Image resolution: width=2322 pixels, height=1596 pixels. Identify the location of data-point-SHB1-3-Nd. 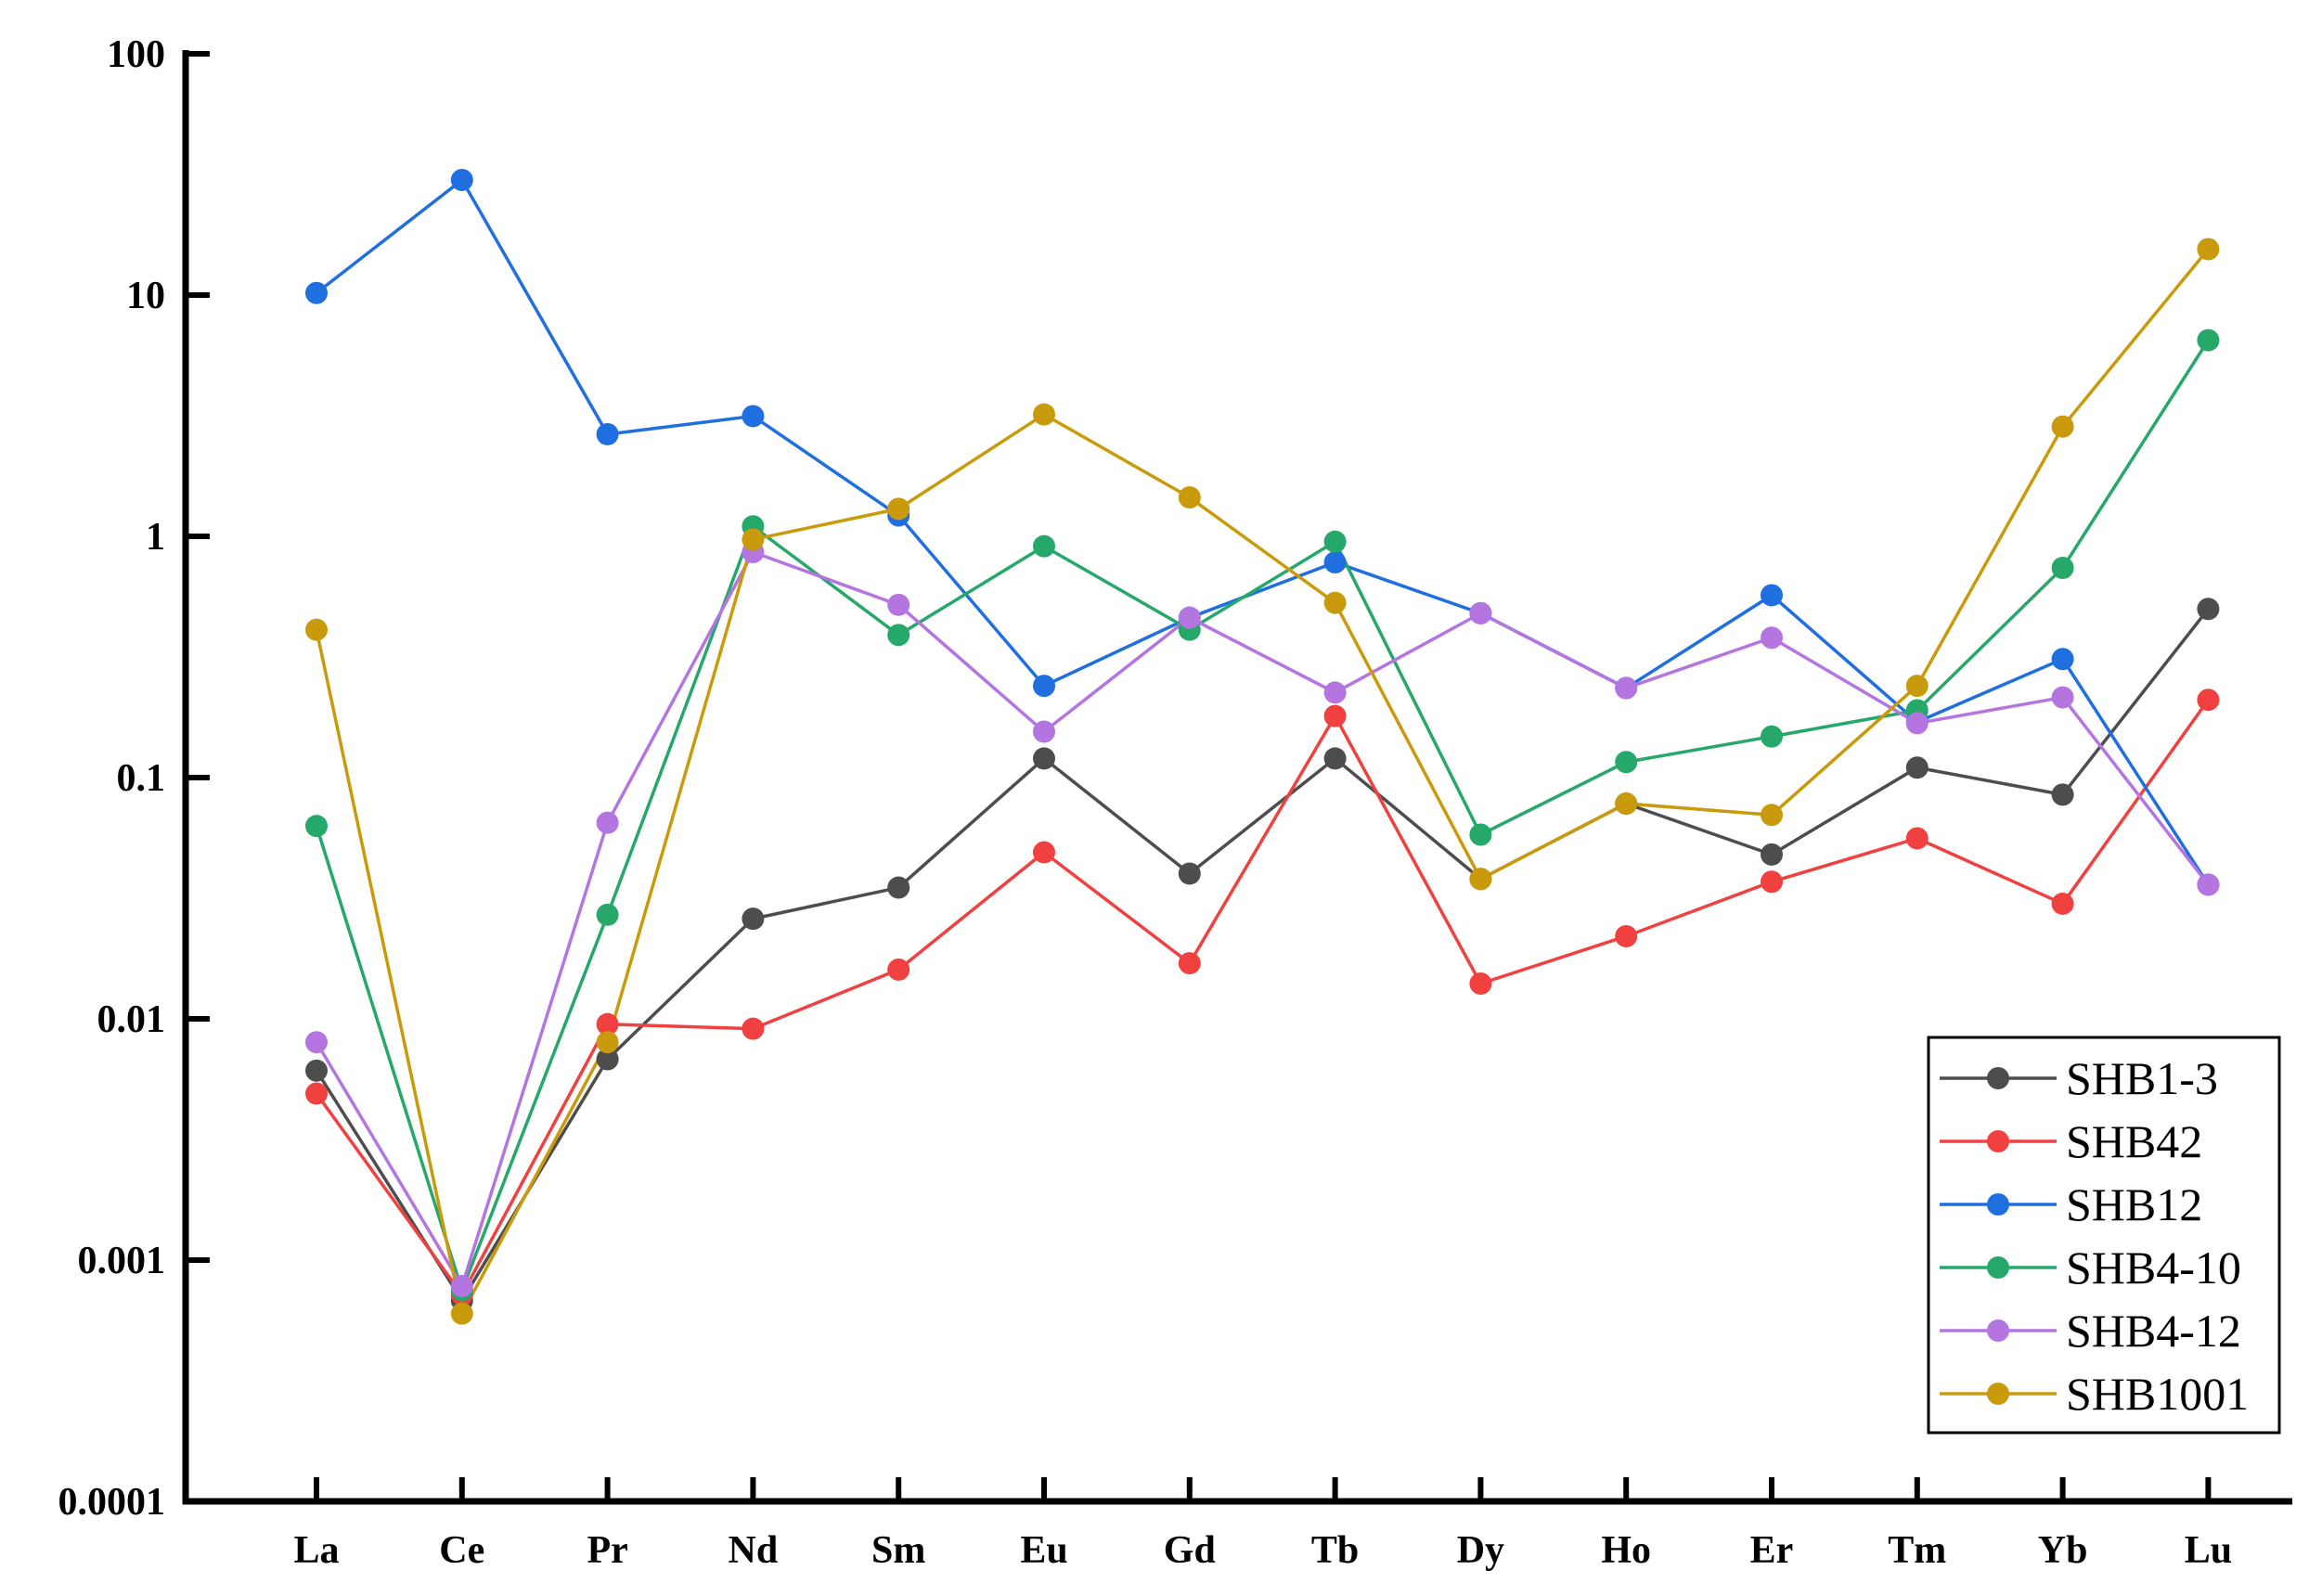
(753, 919).